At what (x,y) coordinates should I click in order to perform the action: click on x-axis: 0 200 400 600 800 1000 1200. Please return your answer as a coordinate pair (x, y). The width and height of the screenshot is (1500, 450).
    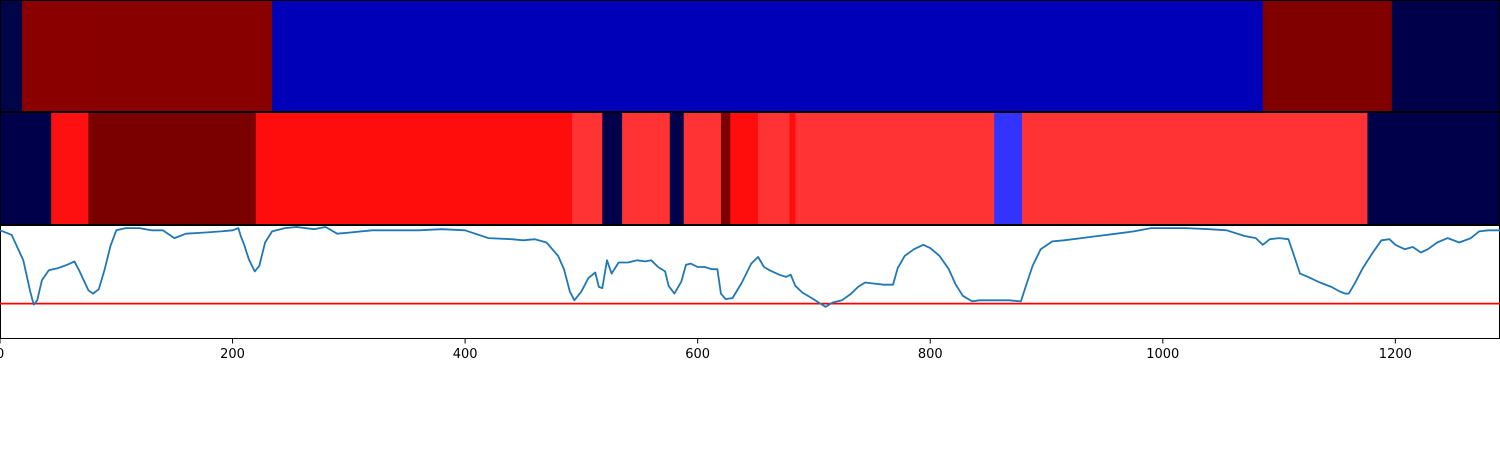
    Looking at the image, I should click on (750, 350).